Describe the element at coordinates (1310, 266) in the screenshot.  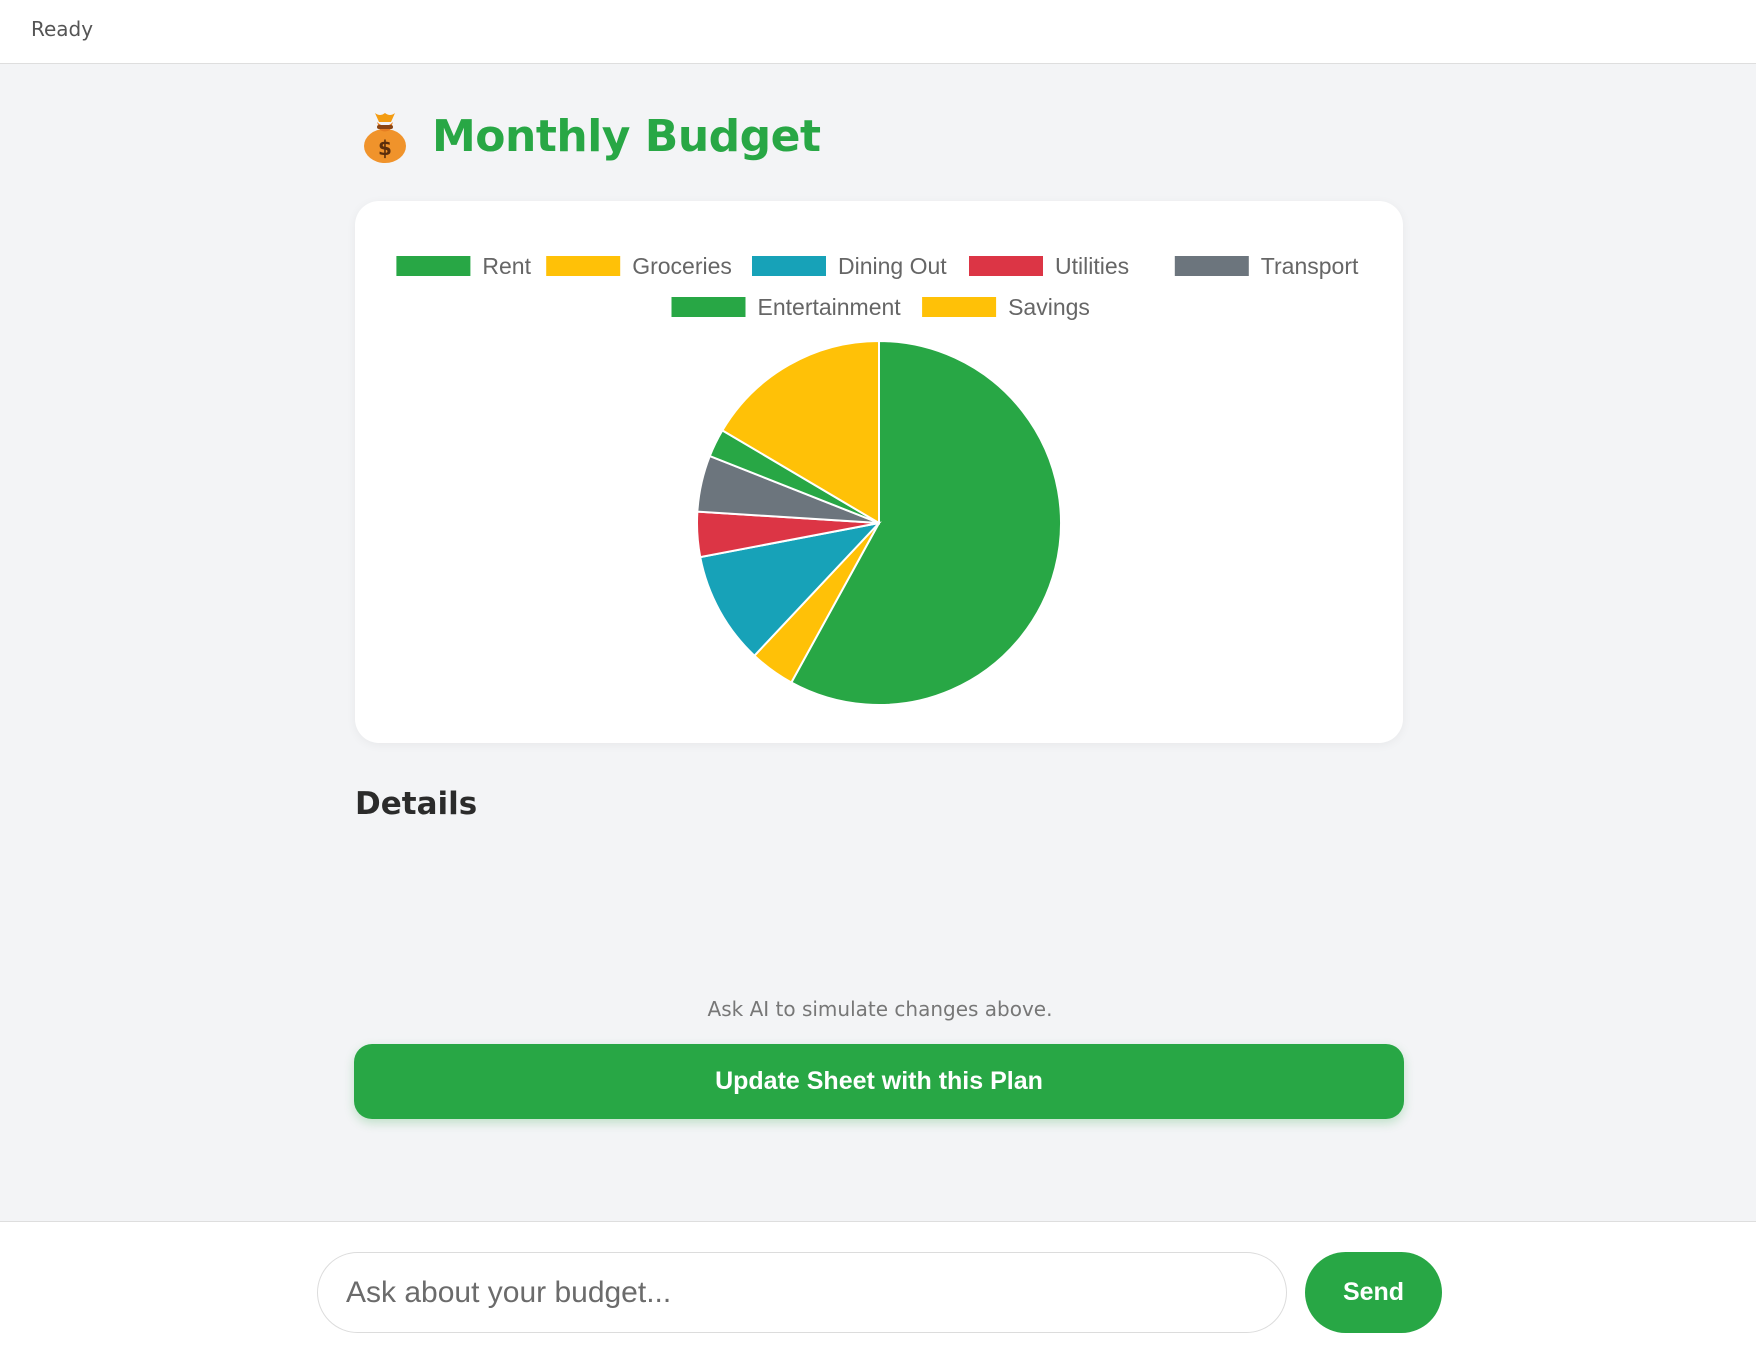
I see `legend-label-transport: Transport` at that location.